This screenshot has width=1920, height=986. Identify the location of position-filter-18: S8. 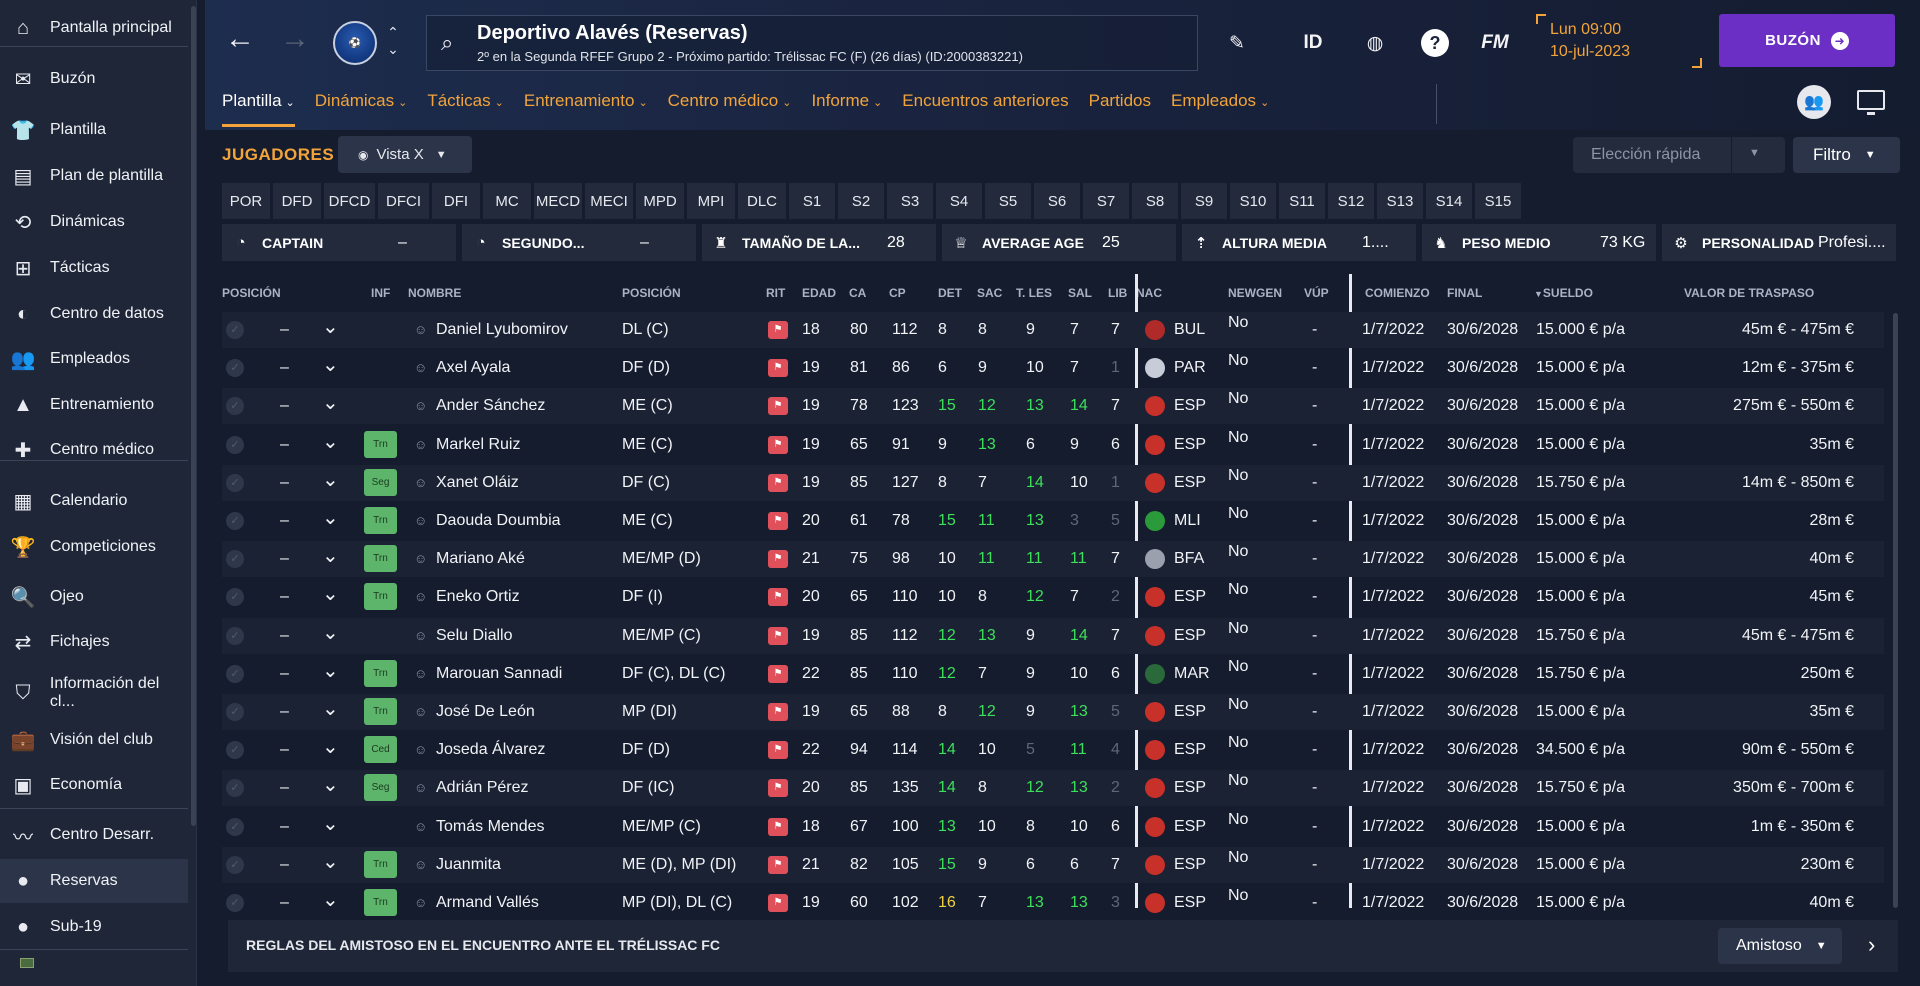
(1155, 201).